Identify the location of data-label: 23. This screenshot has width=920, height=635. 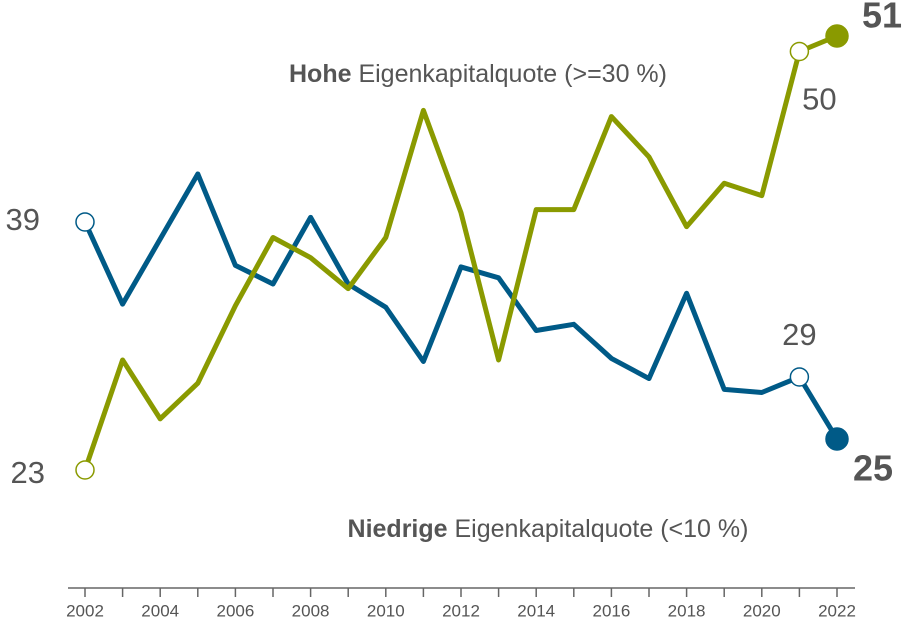
(28, 472).